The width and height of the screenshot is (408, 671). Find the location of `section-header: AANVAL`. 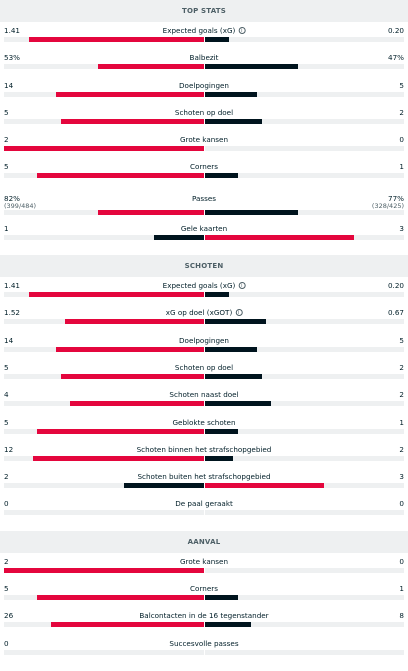

section-header: AANVAL is located at coordinates (204, 541).